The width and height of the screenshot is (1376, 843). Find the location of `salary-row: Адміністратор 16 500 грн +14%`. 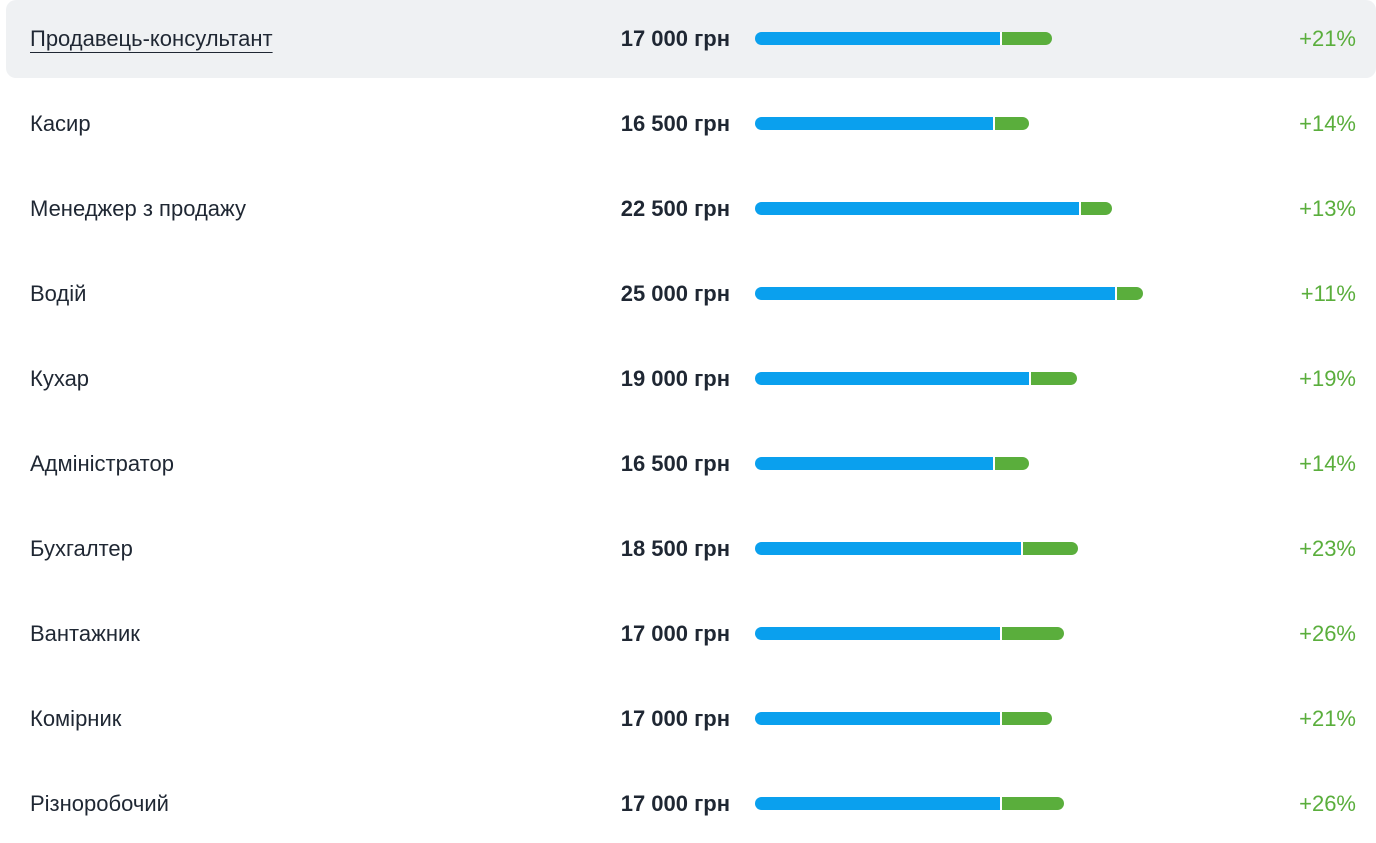

salary-row: Адміністратор 16 500 грн +14% is located at coordinates (691, 464).